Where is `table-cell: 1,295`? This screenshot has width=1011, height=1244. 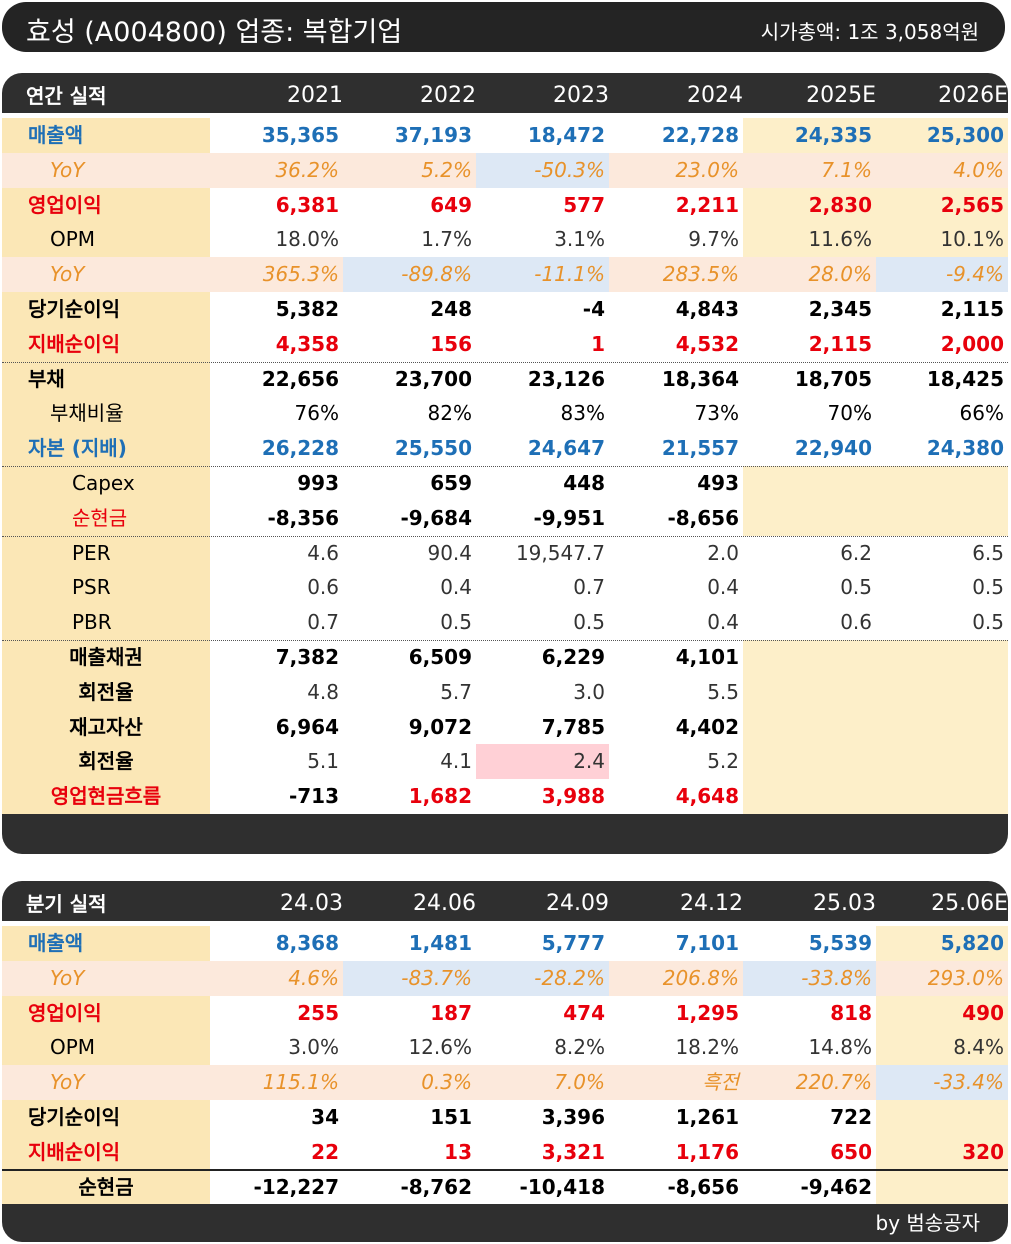 table-cell: 1,295 is located at coordinates (707, 1012).